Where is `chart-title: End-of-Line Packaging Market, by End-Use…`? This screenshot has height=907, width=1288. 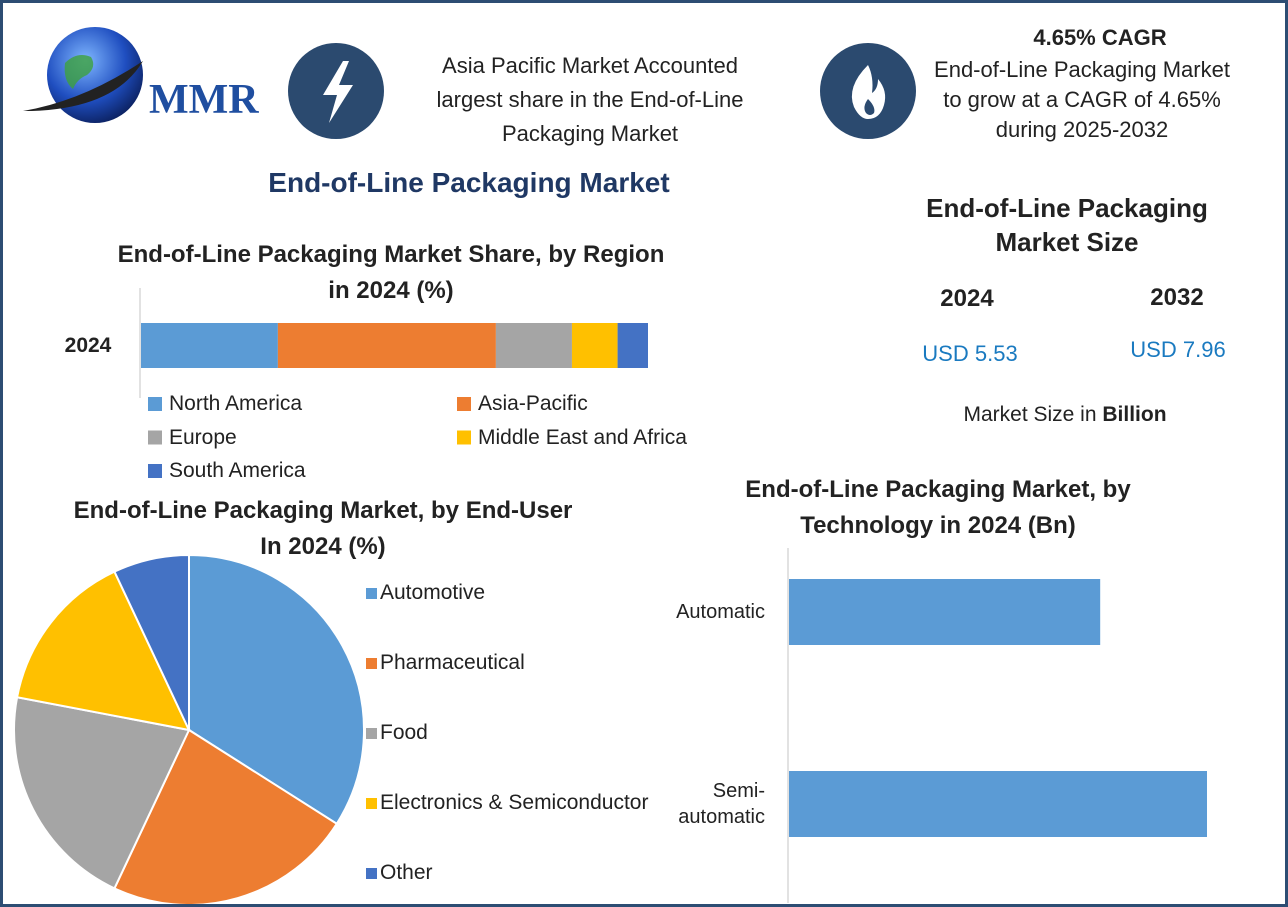
chart-title: End-of-Line Packaging Market, by End-Use… is located at coordinates (323, 528).